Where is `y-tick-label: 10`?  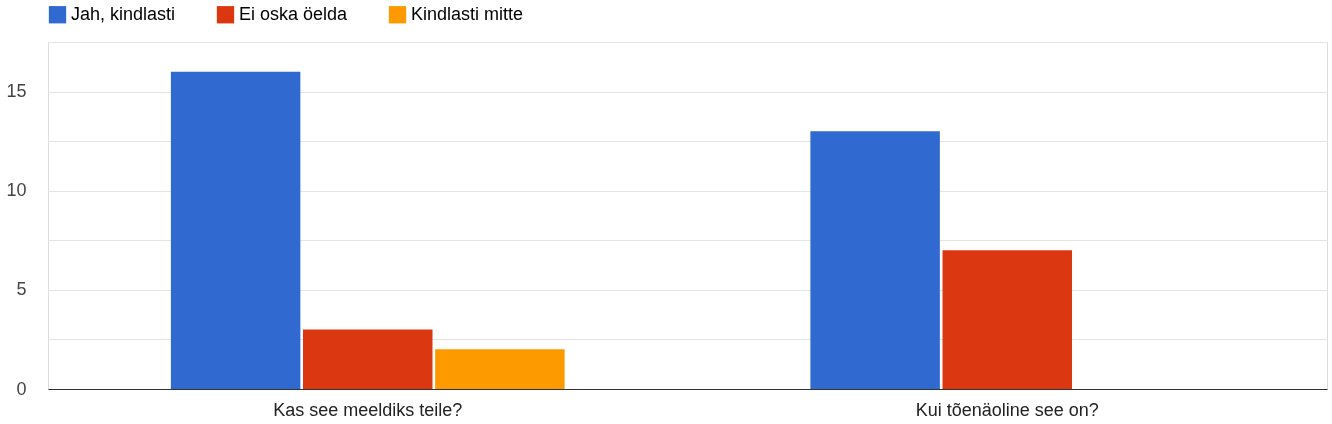 y-tick-label: 10 is located at coordinates (16, 190).